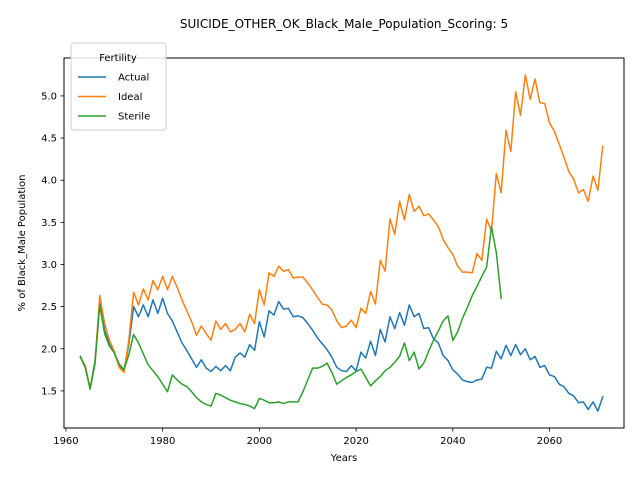 The height and width of the screenshot is (480, 640). Describe the element at coordinates (549, 441) in the screenshot. I see `x-tick-label: 2060` at that location.